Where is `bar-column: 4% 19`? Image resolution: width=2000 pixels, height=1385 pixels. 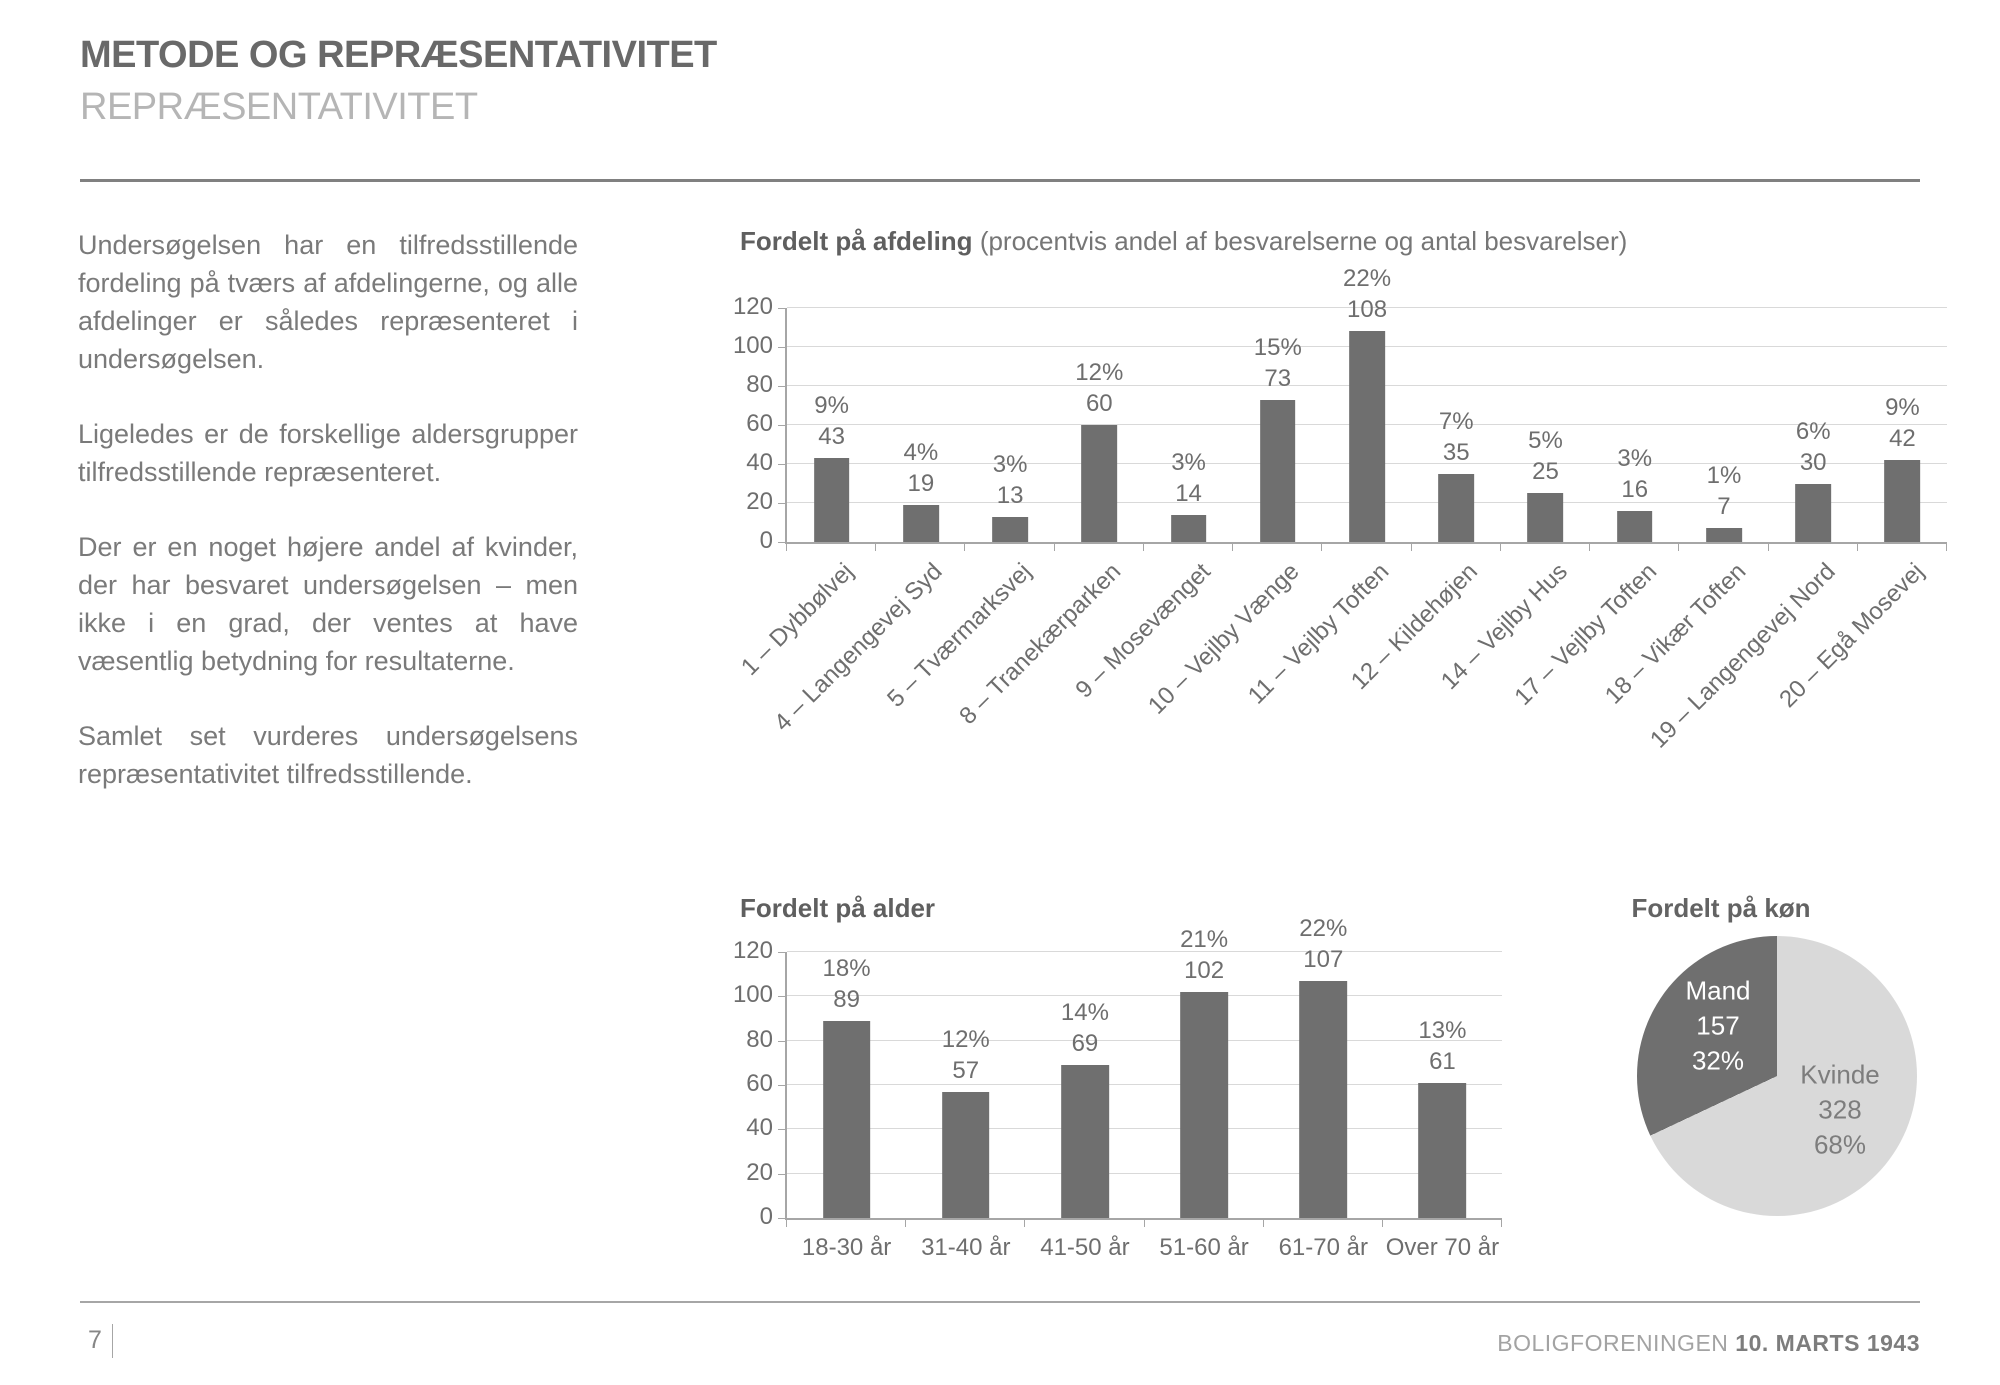 bar-column: 4% 19 is located at coordinates (920, 425).